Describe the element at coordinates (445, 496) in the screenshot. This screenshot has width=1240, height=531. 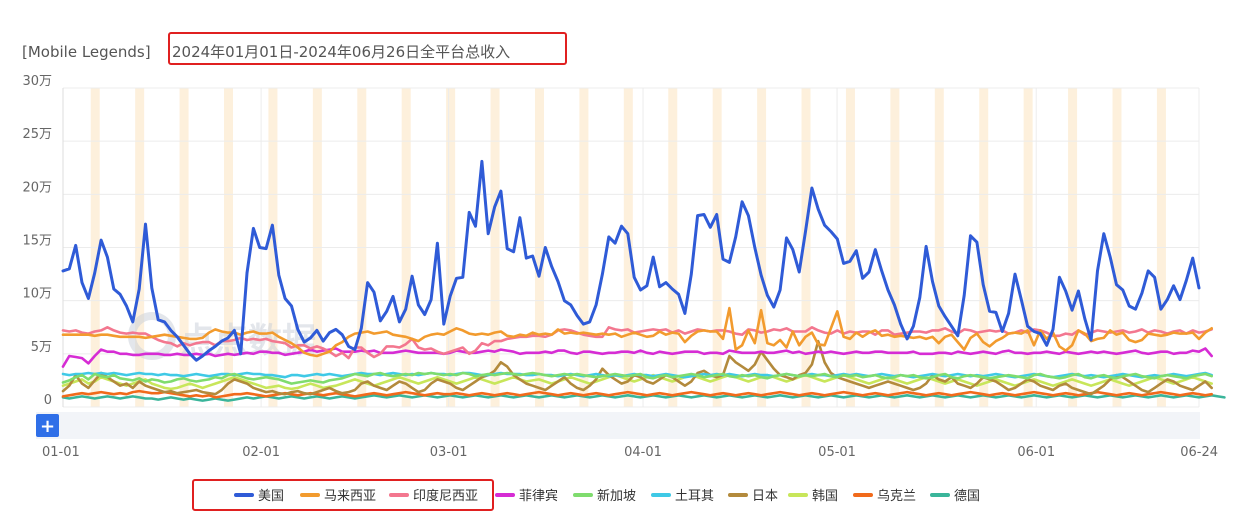
I see `legend-label: 印度尼西亚` at that location.